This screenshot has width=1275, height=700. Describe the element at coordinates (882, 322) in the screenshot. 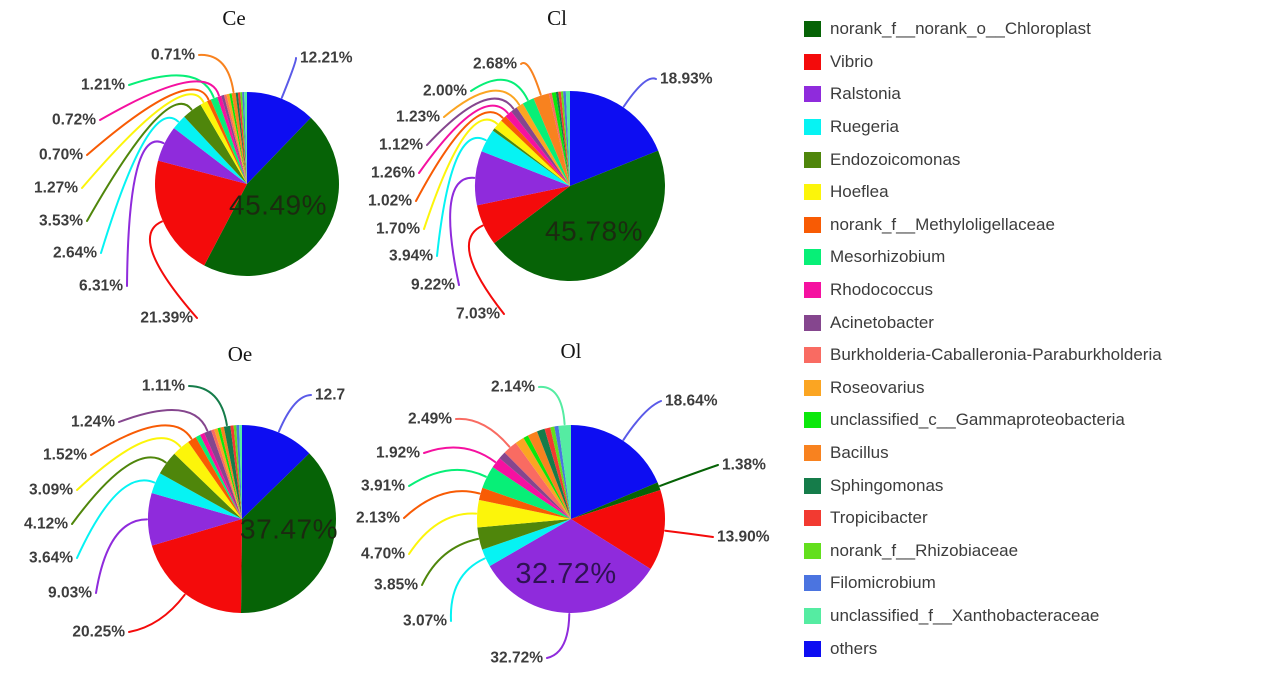

I see `legend-label: Acinetobacter` at that location.